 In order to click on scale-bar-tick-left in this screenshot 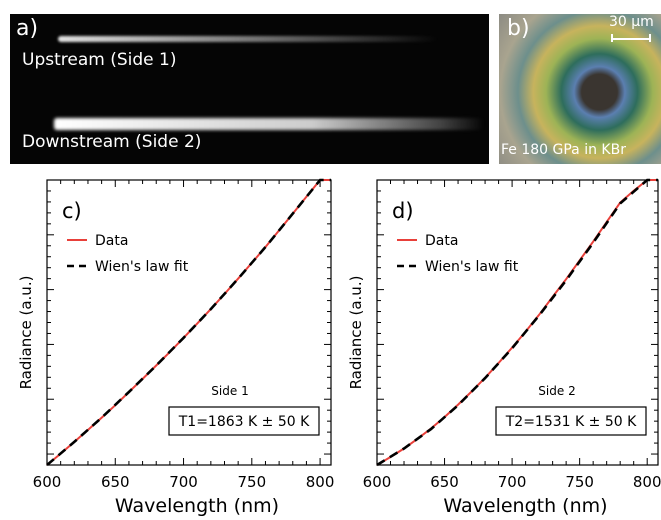, I will do `click(612, 38)`.